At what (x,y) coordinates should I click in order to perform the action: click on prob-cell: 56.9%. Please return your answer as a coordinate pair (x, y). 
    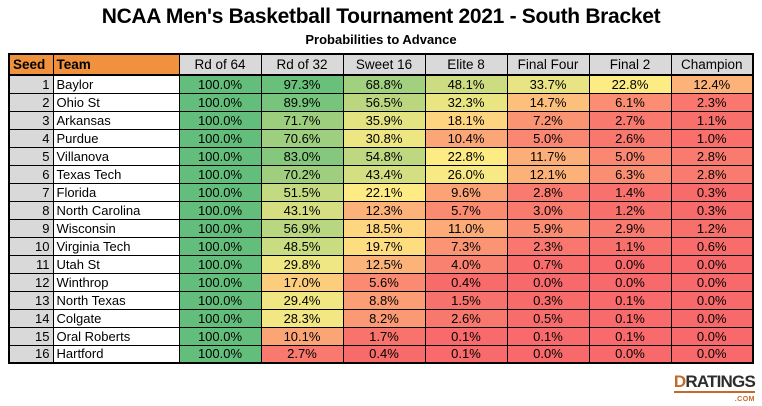
    Looking at the image, I should click on (302, 228).